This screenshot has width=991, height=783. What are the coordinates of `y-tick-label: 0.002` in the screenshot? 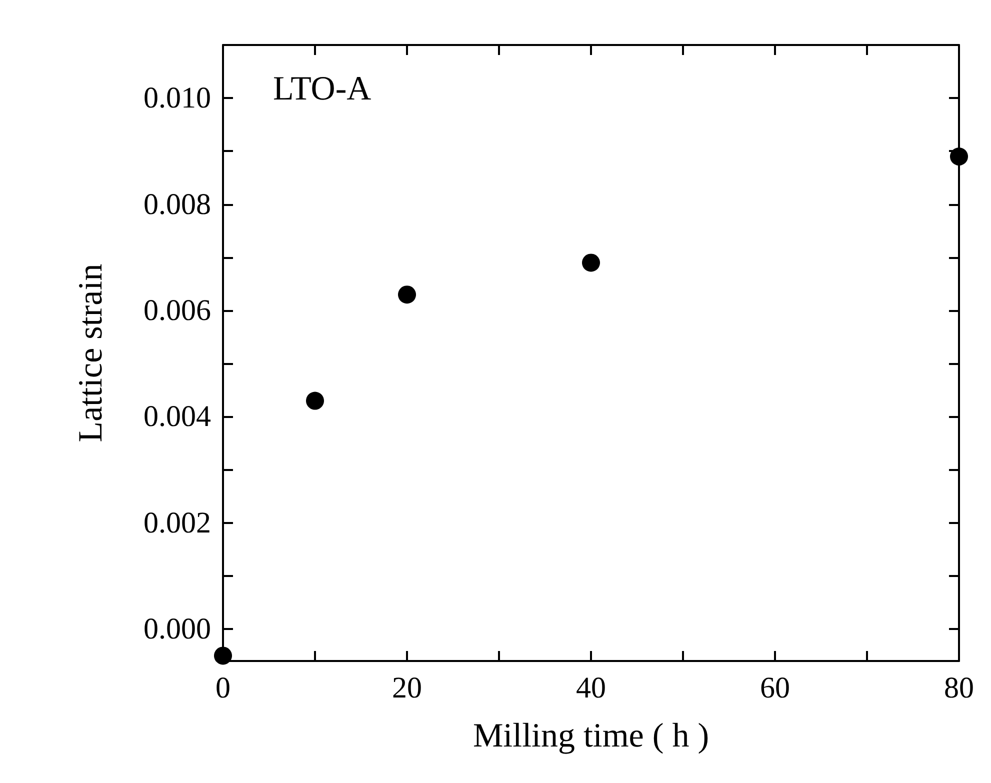 It's located at (177, 523).